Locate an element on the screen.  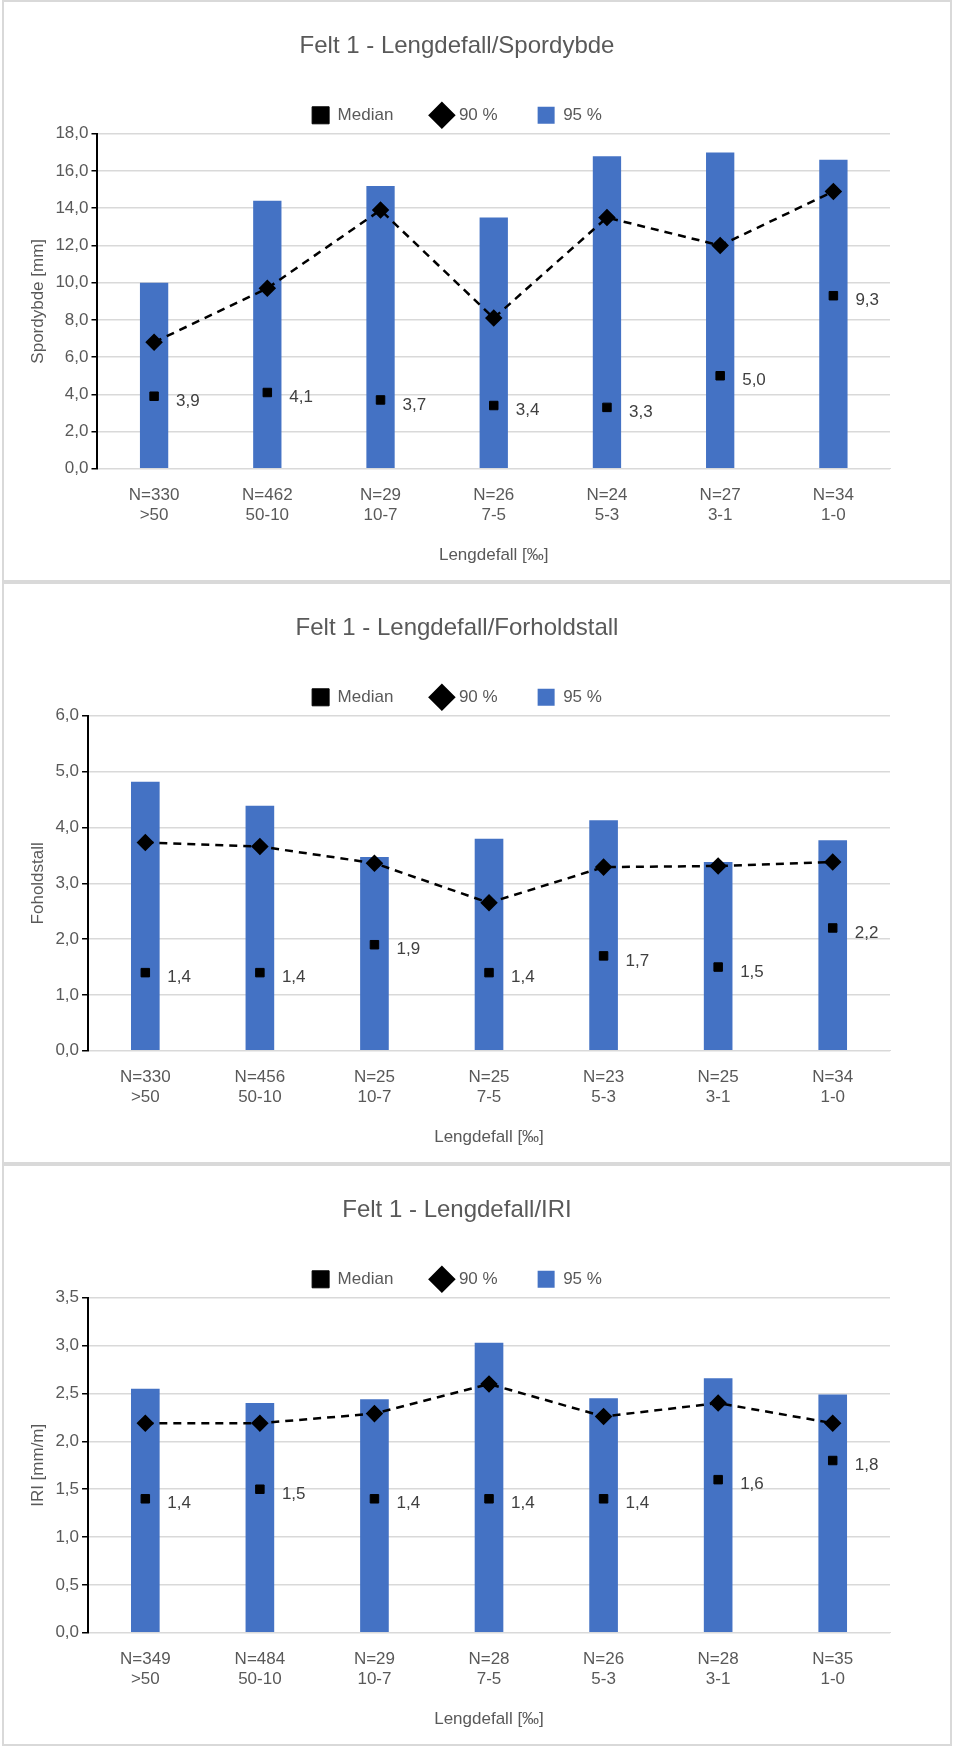
x-tick-label: N=26 7-5 is located at coordinates (494, 504).